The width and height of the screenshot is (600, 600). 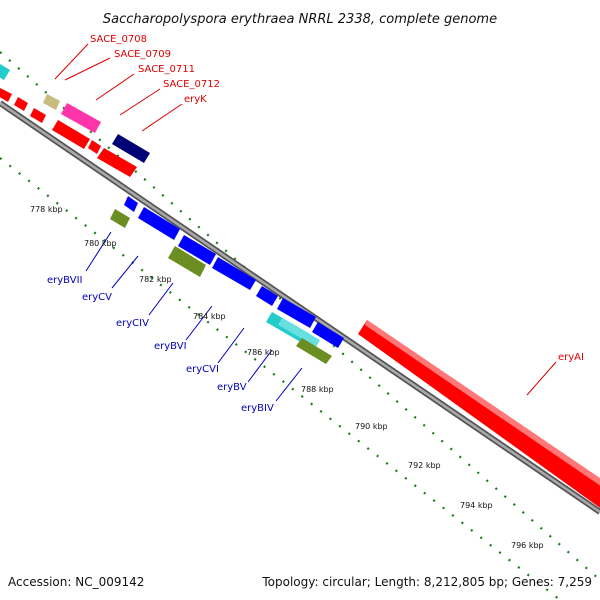 I want to click on tick-786: 786 kbp, so click(x=263, y=352).